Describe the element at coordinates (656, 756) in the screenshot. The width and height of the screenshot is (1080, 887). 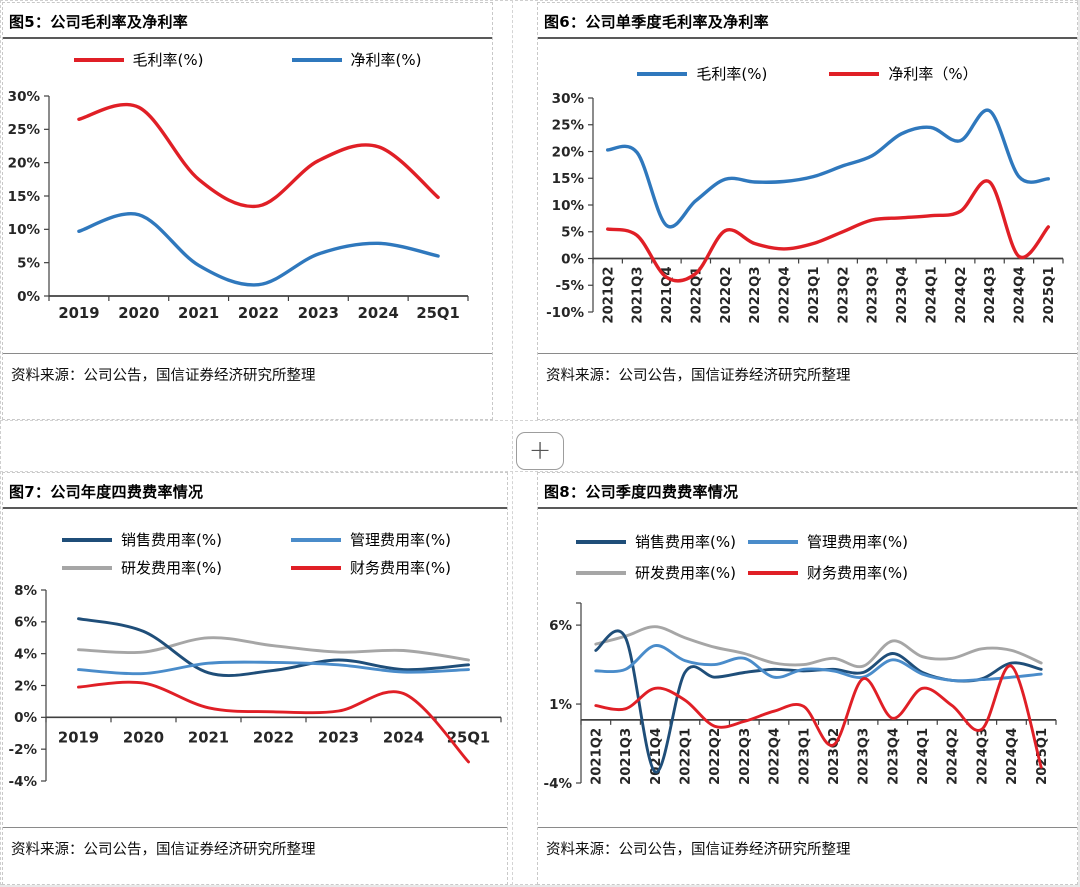
I see `svg-text: 2021Q4` at that location.